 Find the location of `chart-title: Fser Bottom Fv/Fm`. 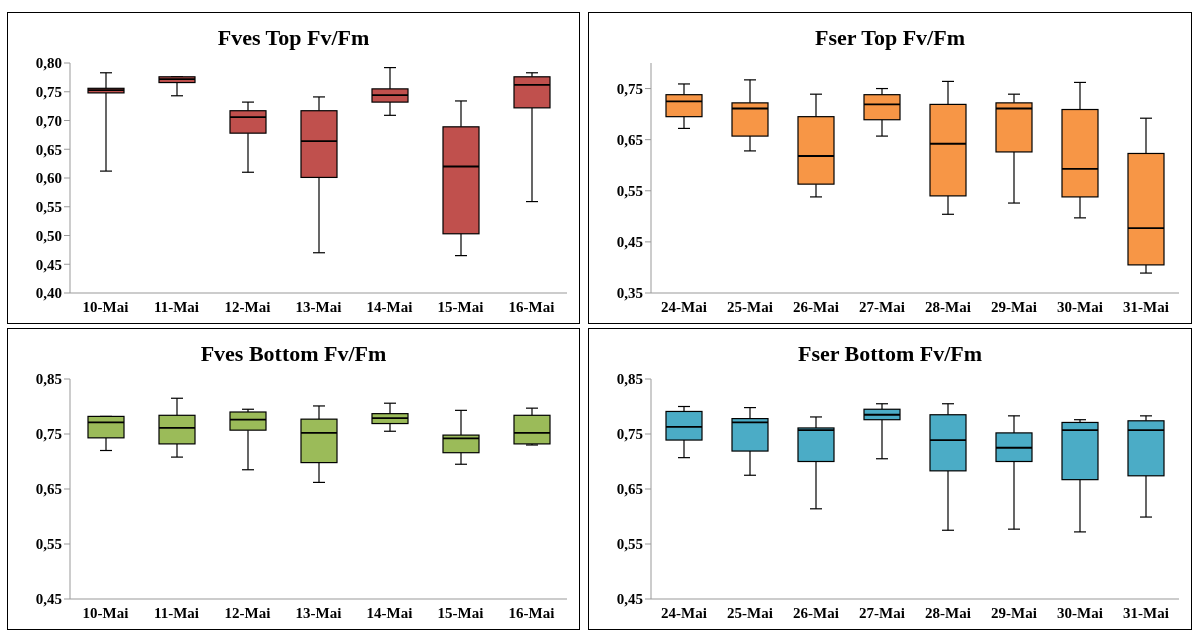

chart-title: Fser Bottom Fv/Fm is located at coordinates (890, 354).